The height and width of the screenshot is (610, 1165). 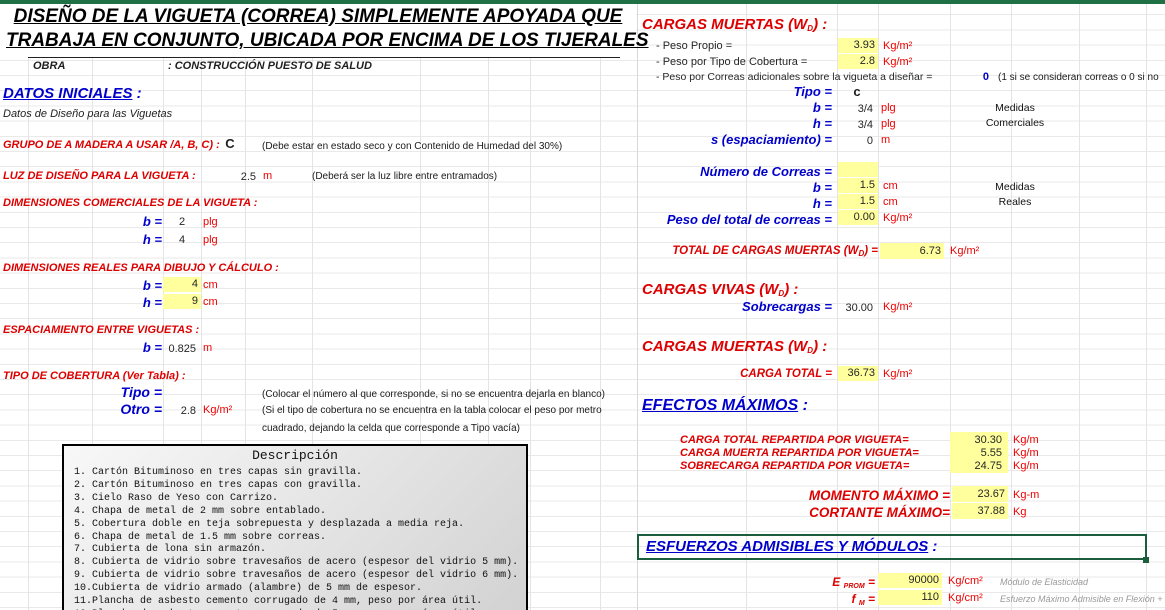 I want to click on espaciamiento-b-value: 0.825, so click(x=182, y=349).